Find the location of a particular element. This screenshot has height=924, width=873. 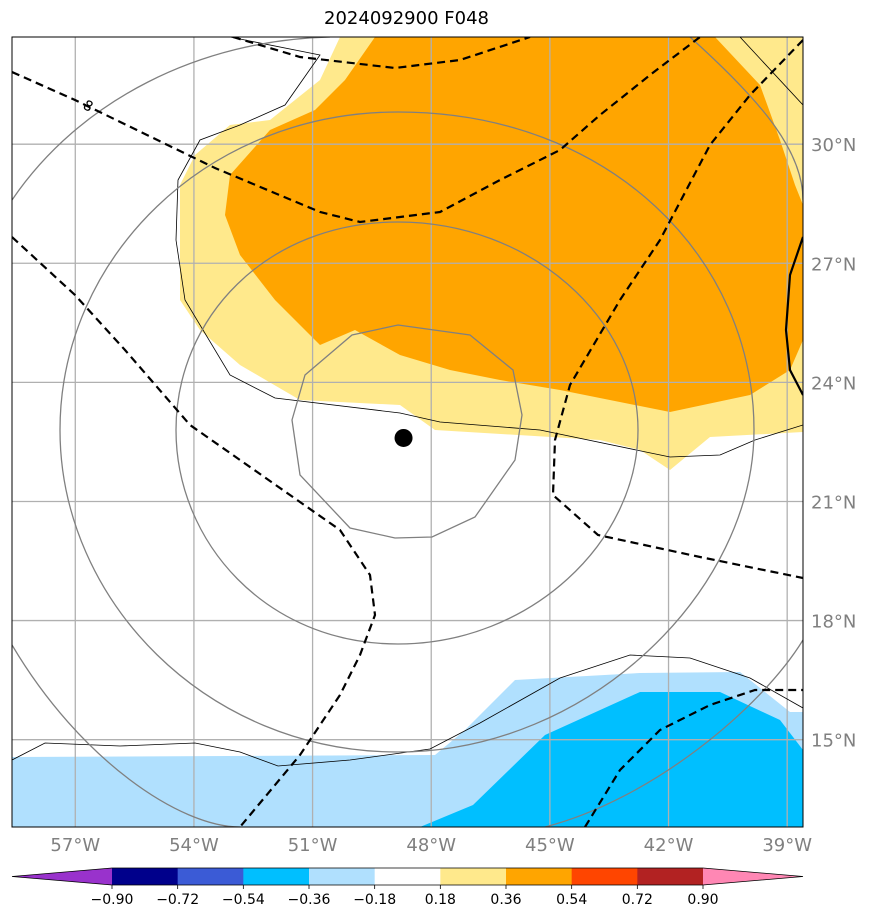

bold-contour is located at coordinates (793, 316).